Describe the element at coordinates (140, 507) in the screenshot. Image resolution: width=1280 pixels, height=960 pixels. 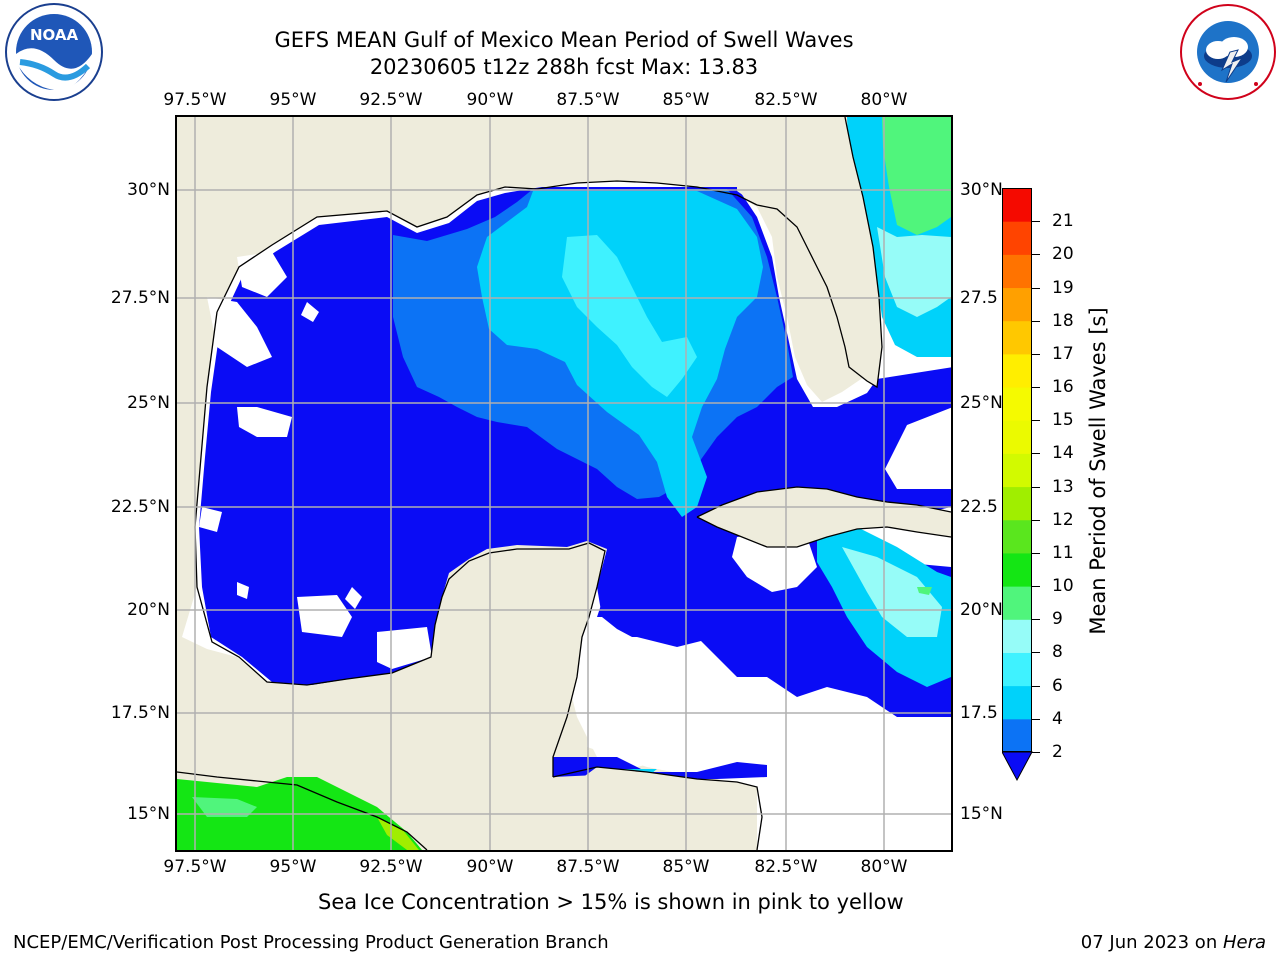
I see `lat-tick-left: 22.5°N` at that location.